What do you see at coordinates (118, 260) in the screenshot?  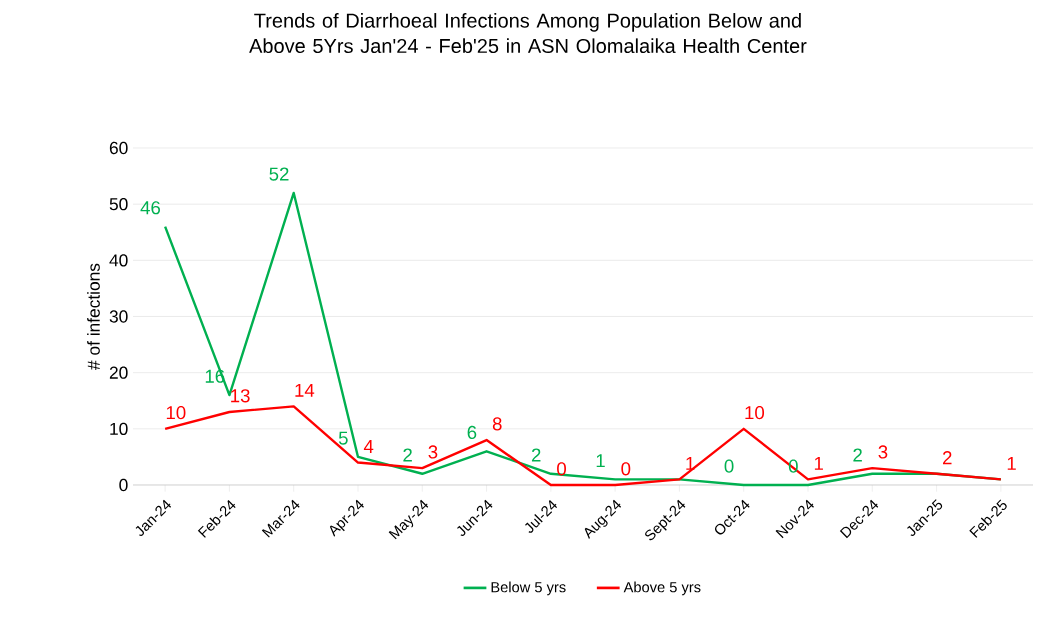 I see `y-tick-label: 40` at bounding box center [118, 260].